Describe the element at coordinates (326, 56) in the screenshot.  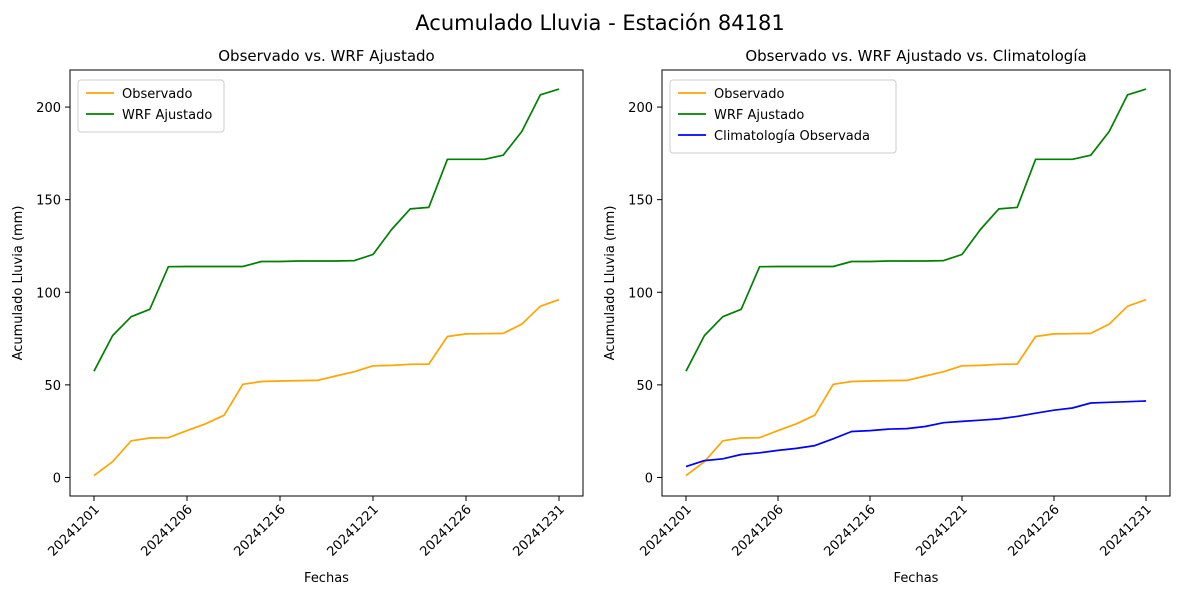
I see `subplot-title: Observado vs. WRF Ajustado` at that location.